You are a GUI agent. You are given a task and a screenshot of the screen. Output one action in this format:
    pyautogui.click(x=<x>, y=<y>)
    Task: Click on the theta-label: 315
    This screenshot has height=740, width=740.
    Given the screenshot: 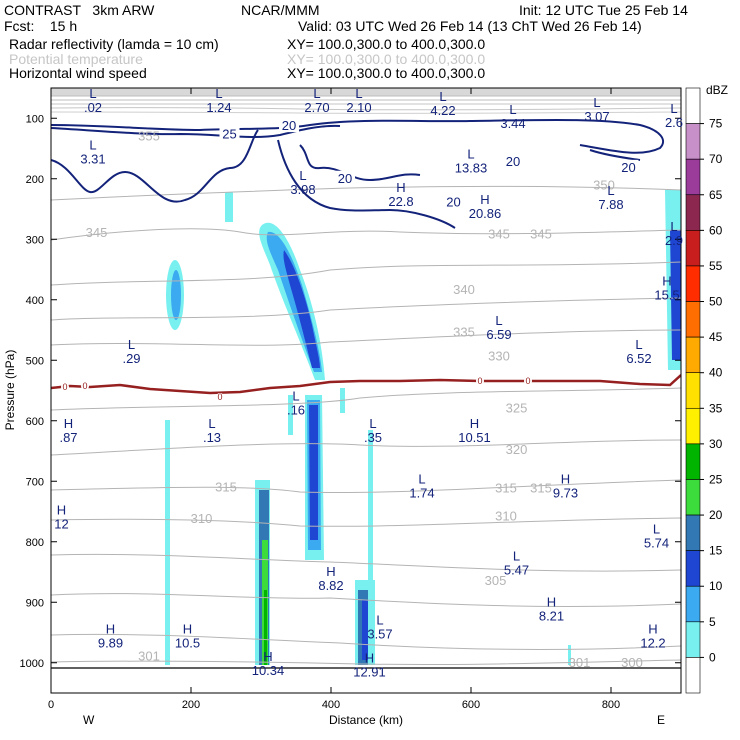 What is the action you would take?
    pyautogui.click(x=506, y=488)
    